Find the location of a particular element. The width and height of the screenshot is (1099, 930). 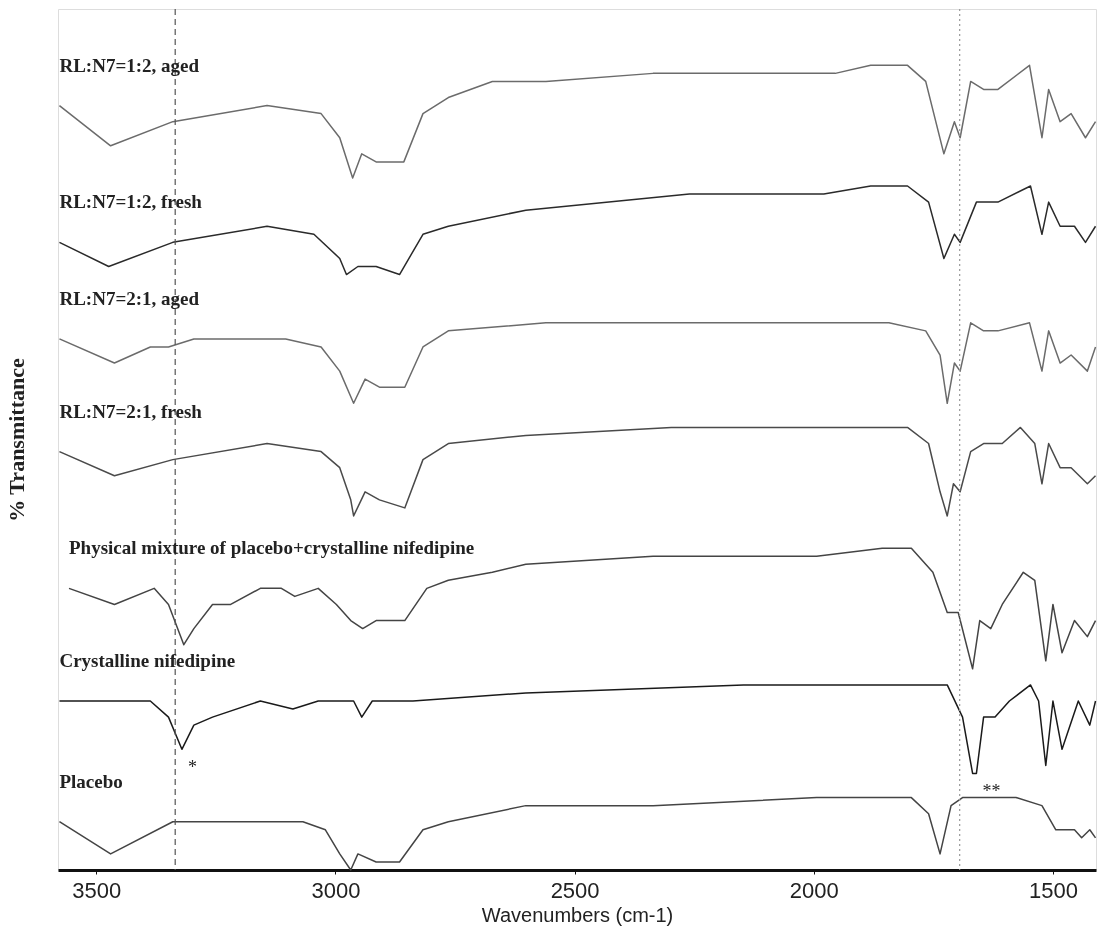

series-label: RL:N7=1:2, fresh is located at coordinates (131, 202).